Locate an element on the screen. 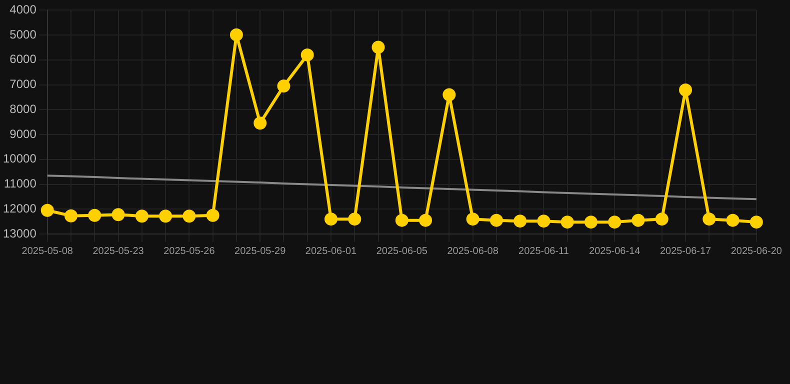 The height and width of the screenshot is (384, 790). y-tick-label: 7000 is located at coordinates (23, 84).